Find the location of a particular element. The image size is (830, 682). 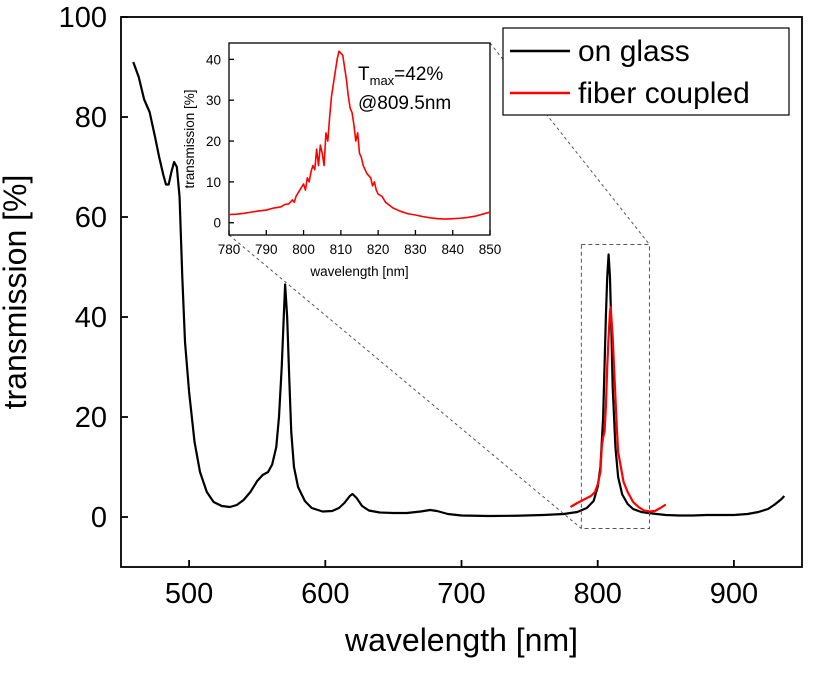

inset-plot-frame is located at coordinates (359, 139).